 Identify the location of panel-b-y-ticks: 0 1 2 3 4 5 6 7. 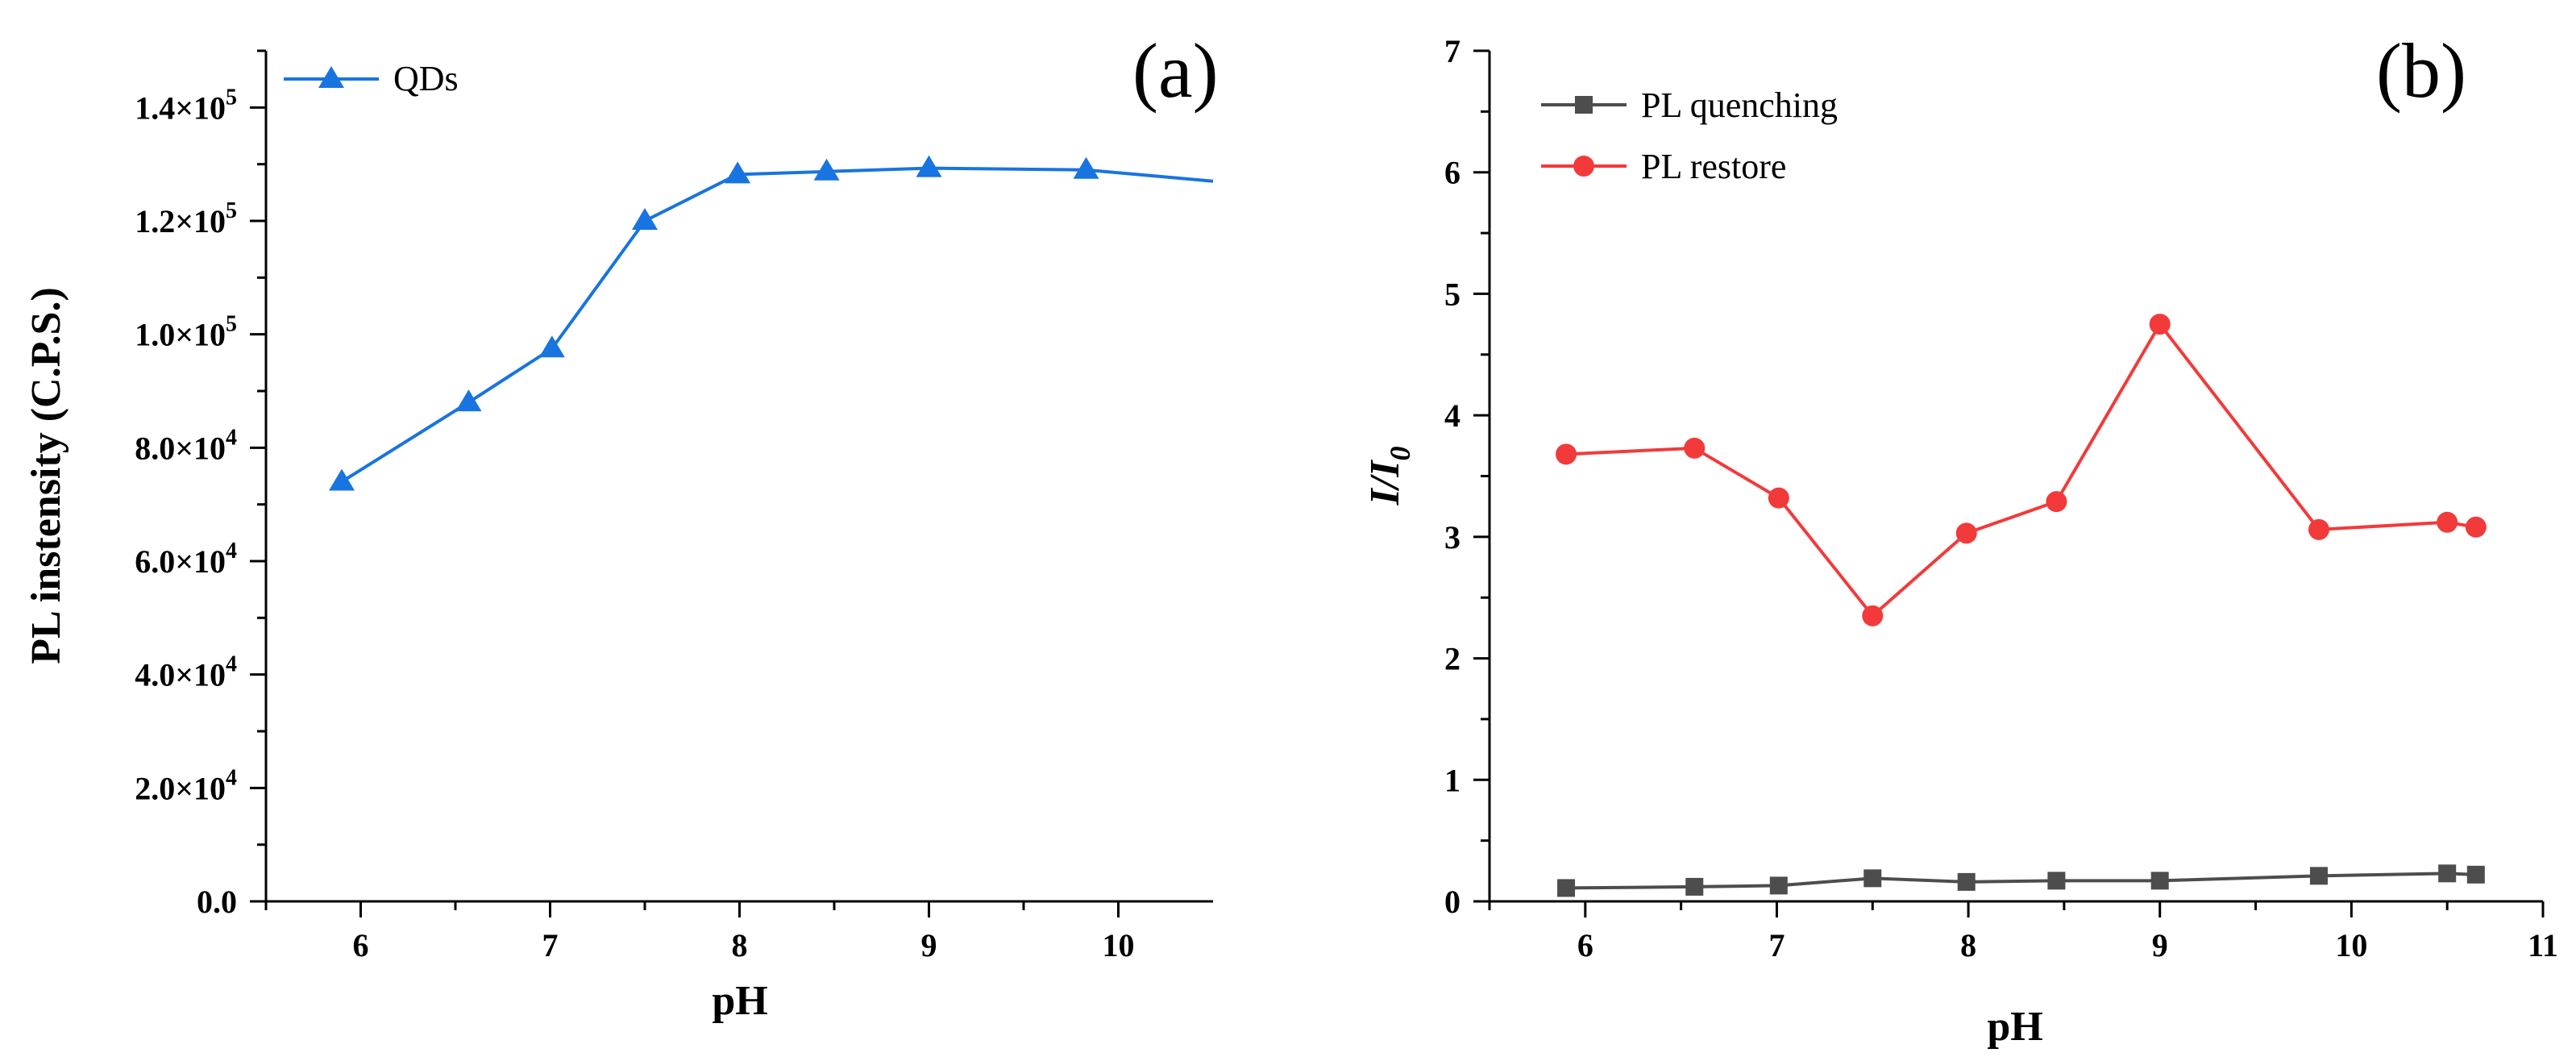
(1467, 476).